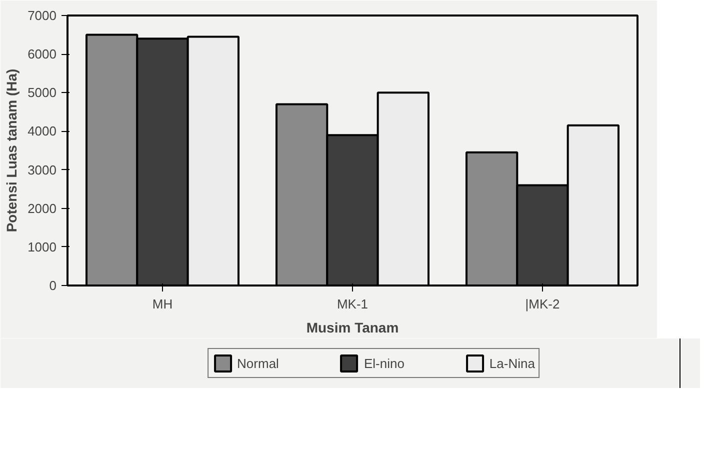 The width and height of the screenshot is (718, 455). Describe the element at coordinates (42, 246) in the screenshot. I see `y-tick-label: 1000` at that location.